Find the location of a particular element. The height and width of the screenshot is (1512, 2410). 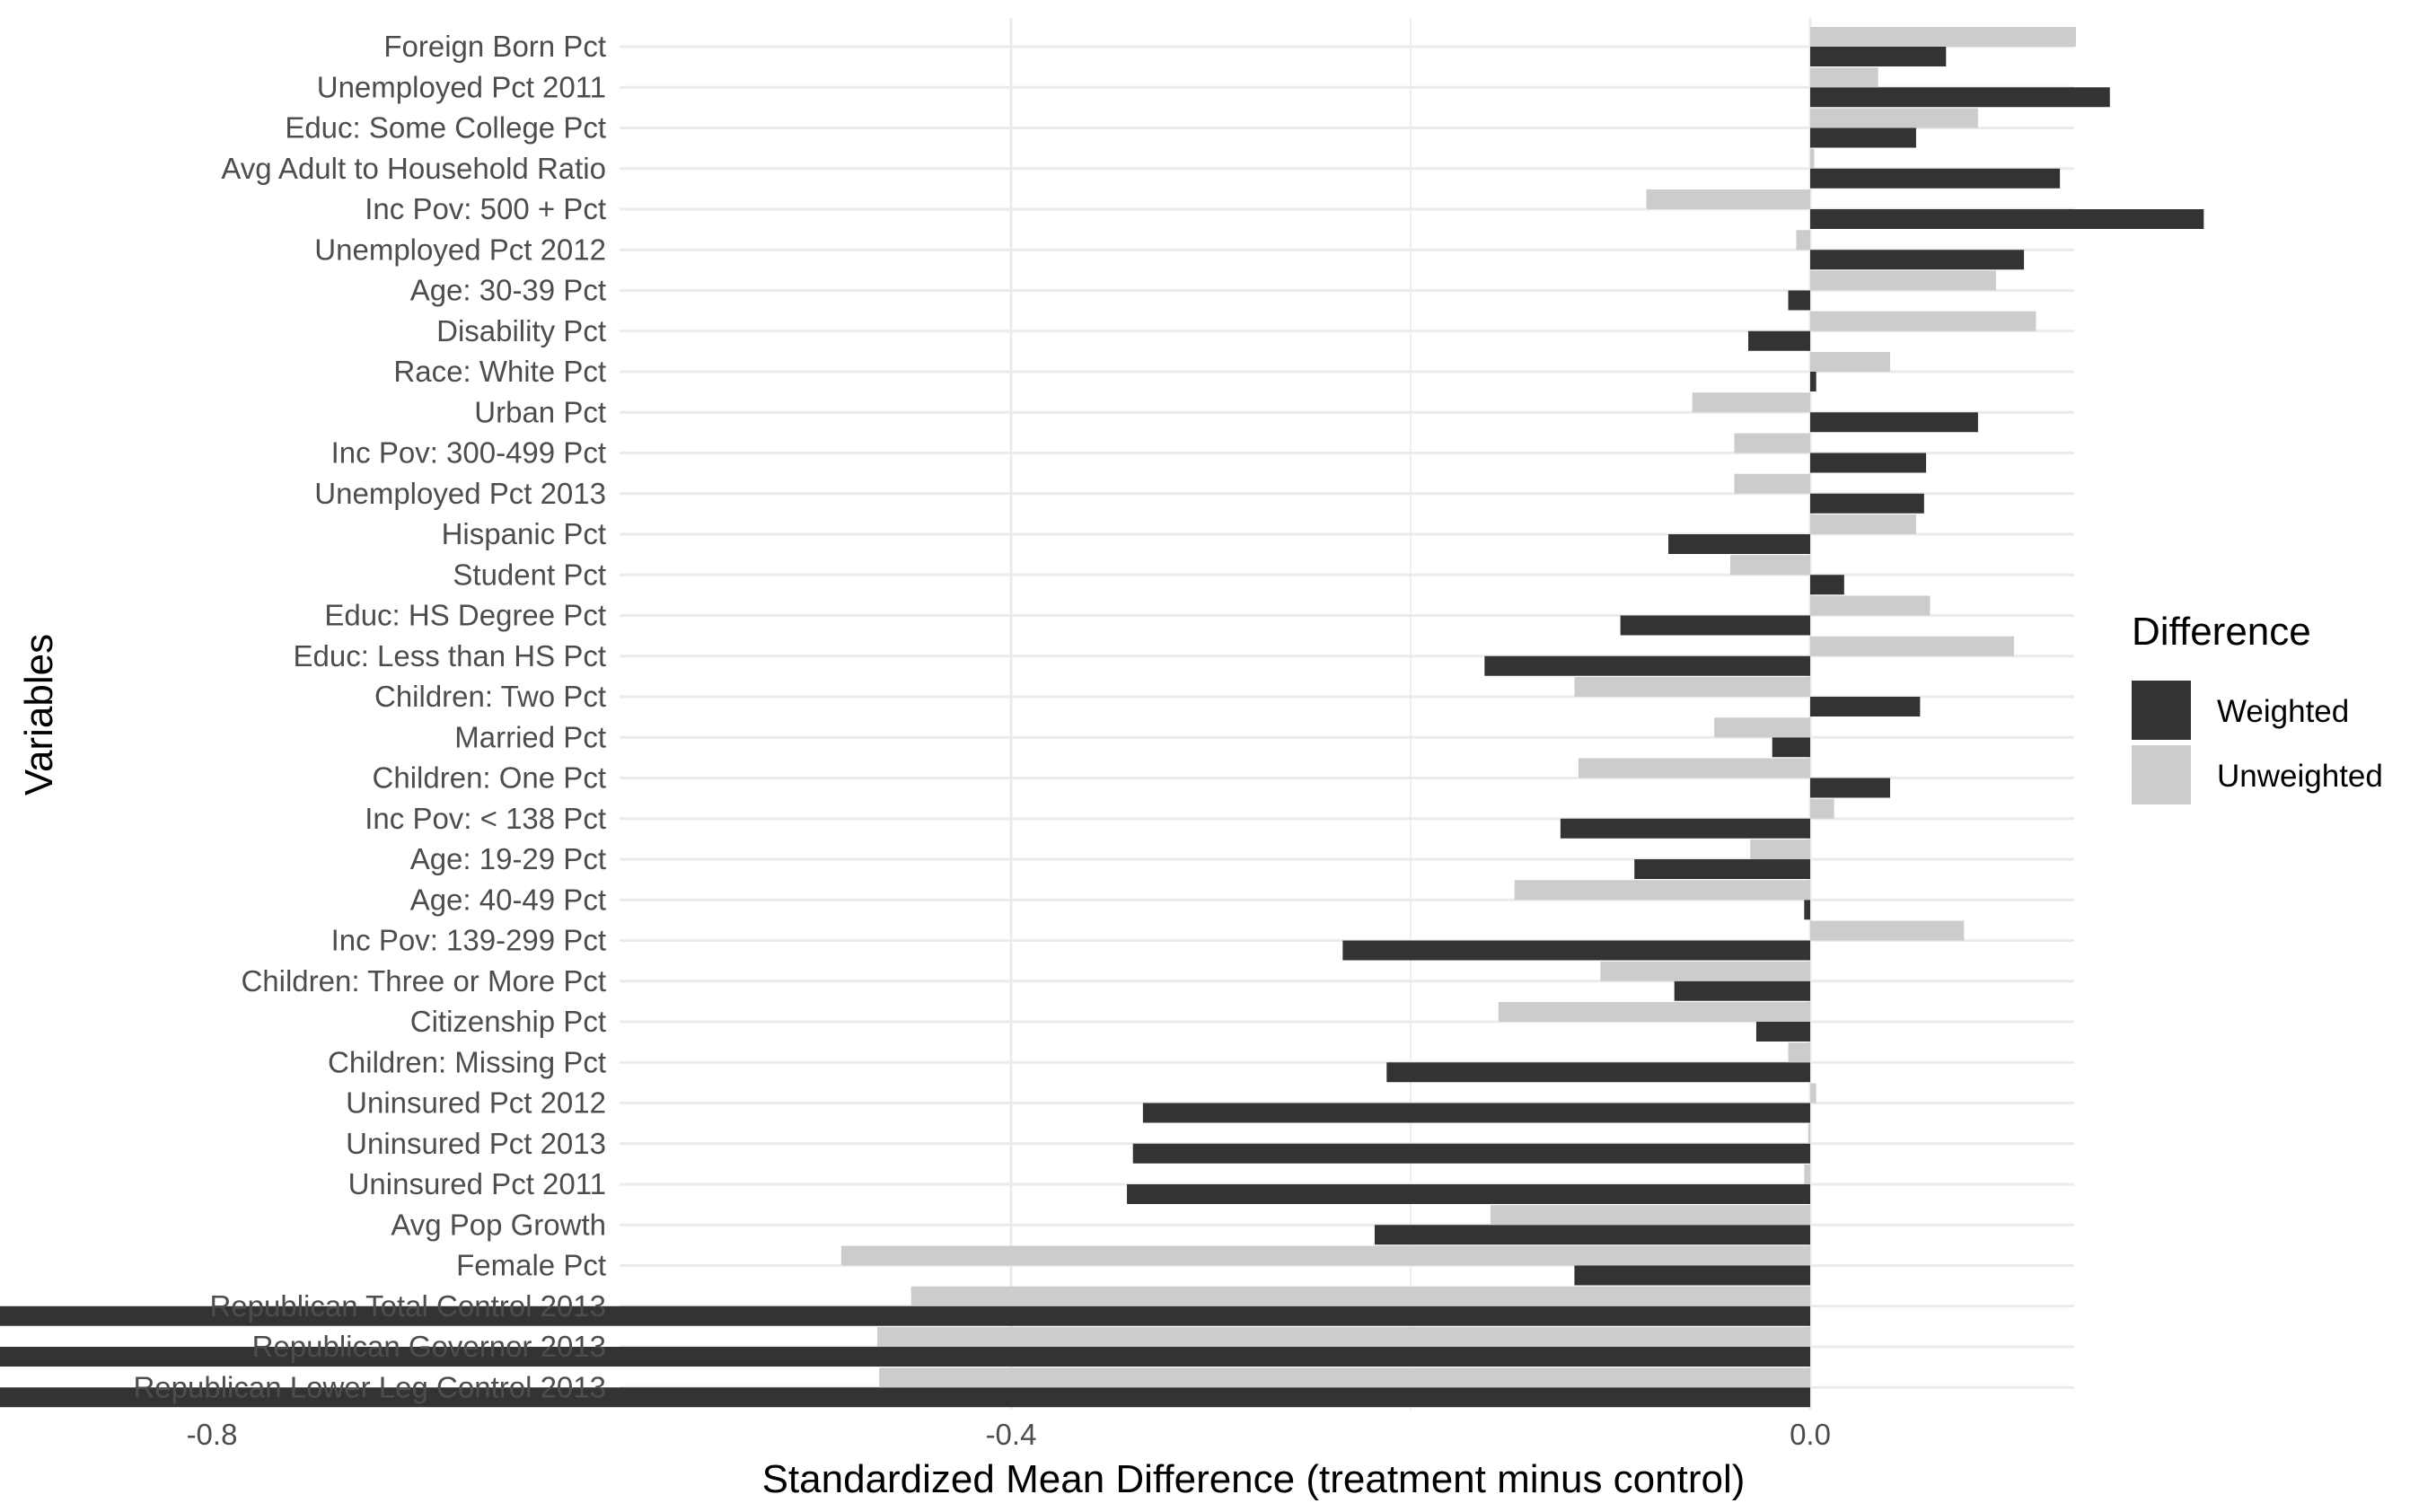

x-tick-label: -0.8 is located at coordinates (213, 1434).